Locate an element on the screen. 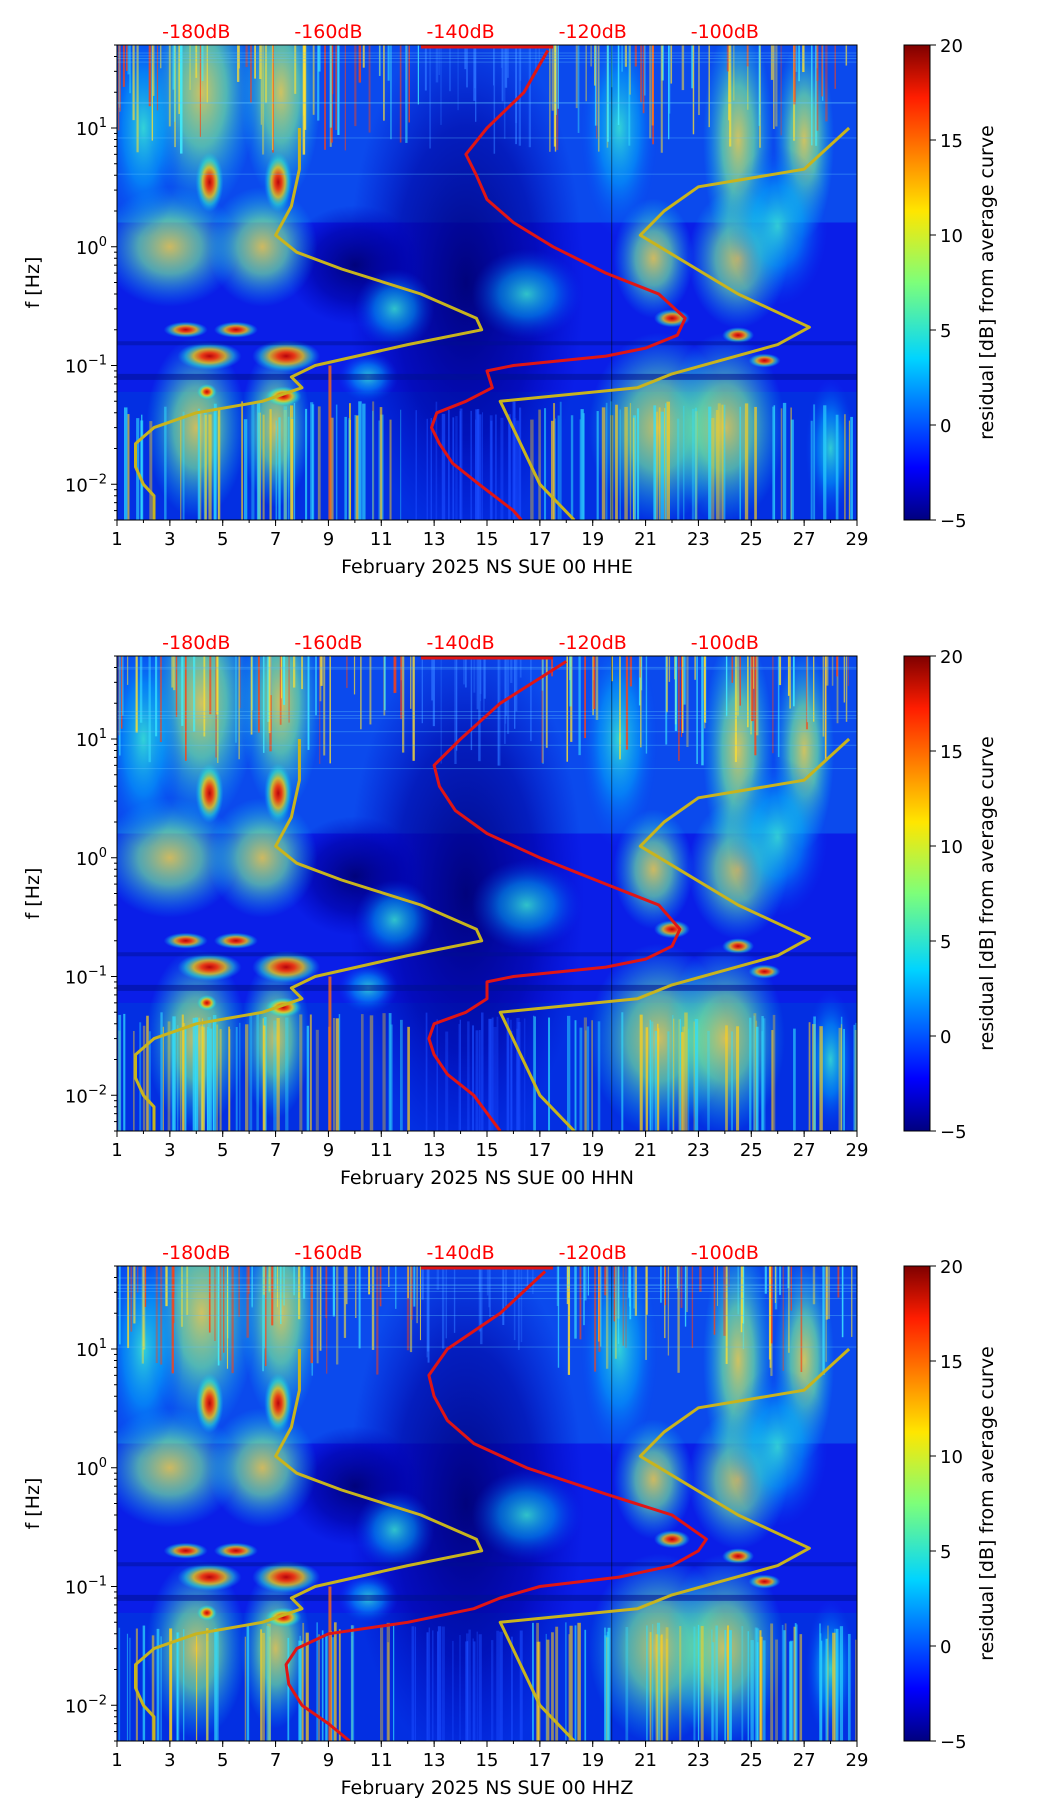 The width and height of the screenshot is (1052, 1806). x-axis-label: February 2025 NS SUE 00 HHZ is located at coordinates (487, 1788).